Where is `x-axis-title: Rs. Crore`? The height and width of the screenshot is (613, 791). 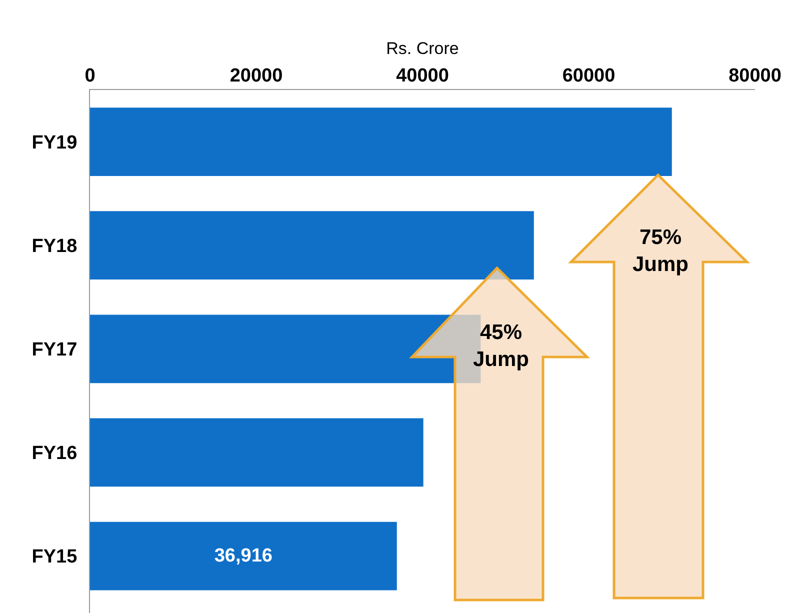
x-axis-title: Rs. Crore is located at coordinates (422, 48).